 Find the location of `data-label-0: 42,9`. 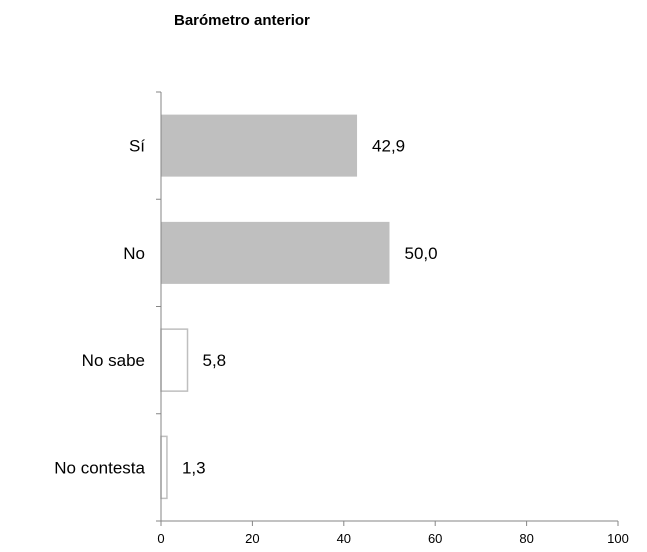

data-label-0: 42,9 is located at coordinates (388, 146).